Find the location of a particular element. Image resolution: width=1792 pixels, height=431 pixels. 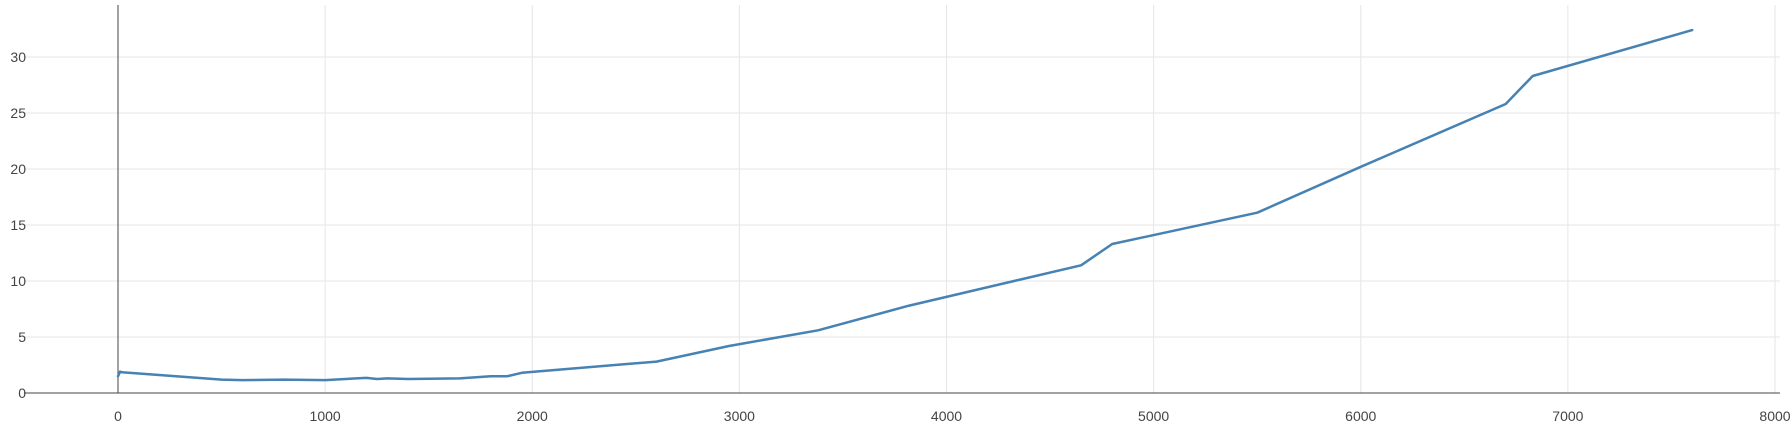

y-tick-label: 15 is located at coordinates (18, 225).